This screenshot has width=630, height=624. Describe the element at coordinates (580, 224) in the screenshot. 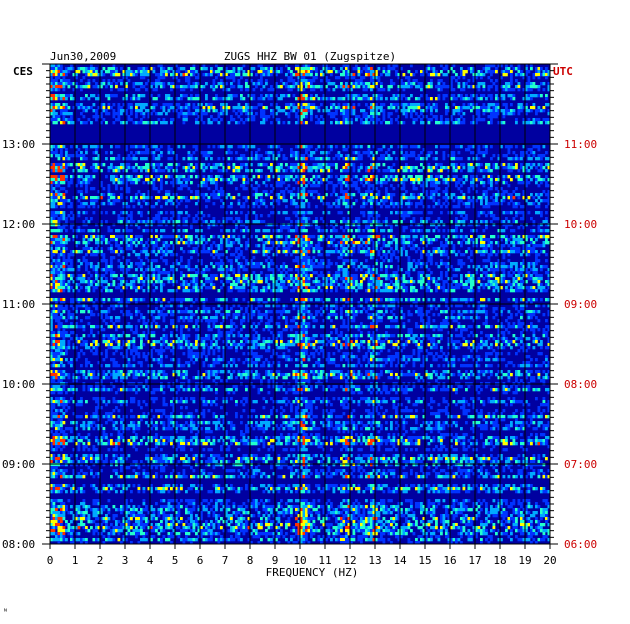

I see `utc-time-label: 10:00` at that location.